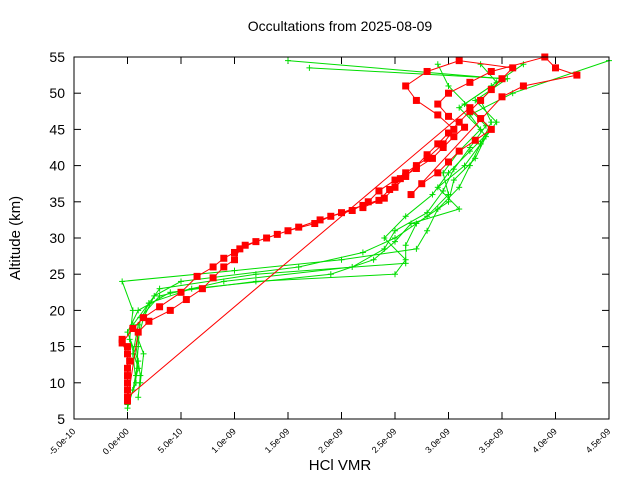 This screenshot has height=480, width=640. What do you see at coordinates (57, 310) in the screenshot?
I see `y-tick-label: 20` at bounding box center [57, 310].